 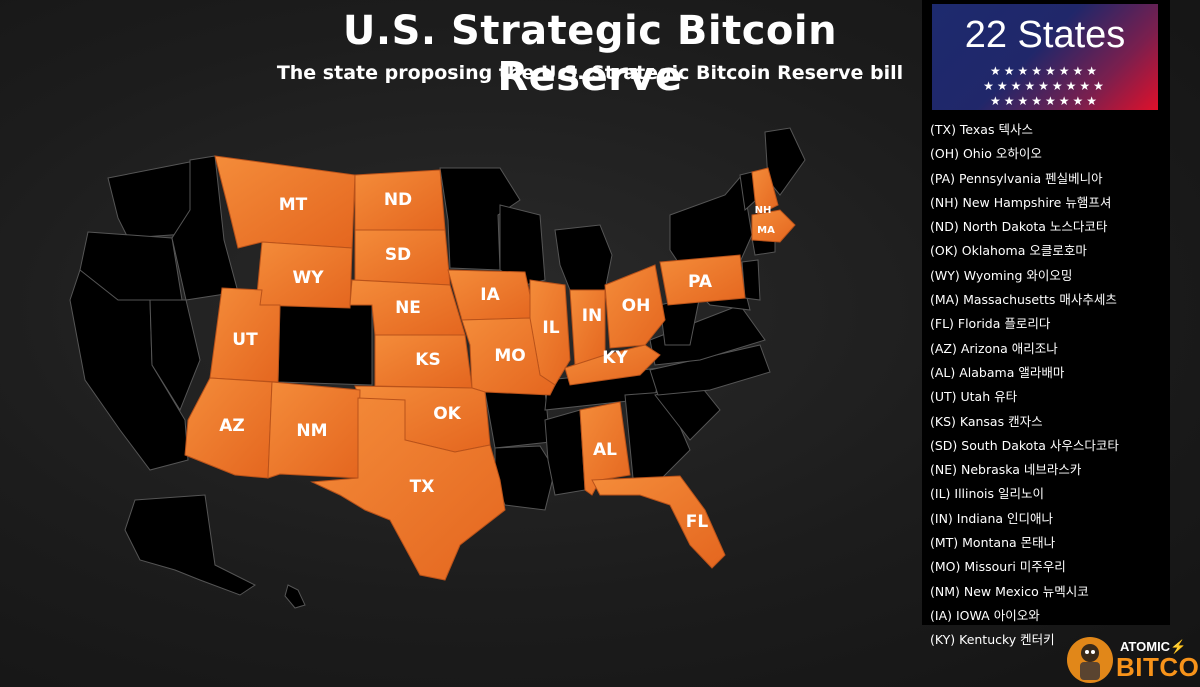 What do you see at coordinates (990, 324) in the screenshot?
I see `list-item: (FL) Florida 플로리다` at bounding box center [990, 324].